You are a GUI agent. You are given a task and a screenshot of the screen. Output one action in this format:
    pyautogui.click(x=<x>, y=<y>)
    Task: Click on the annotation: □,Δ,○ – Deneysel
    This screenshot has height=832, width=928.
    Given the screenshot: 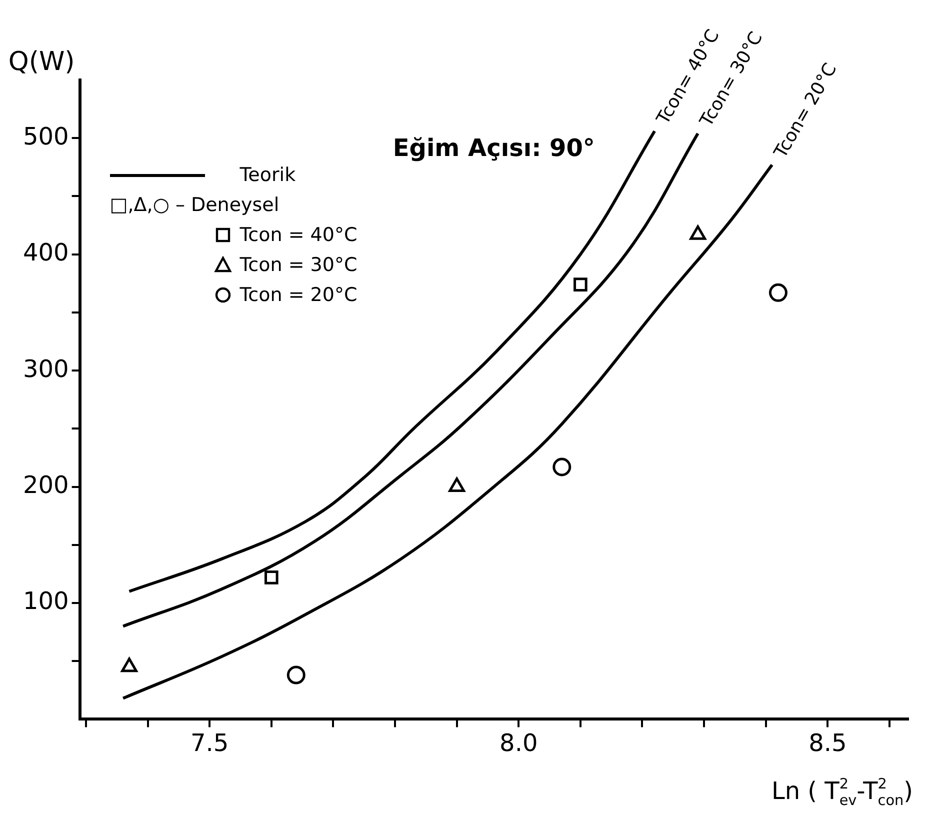 What is the action you would take?
    pyautogui.click(x=195, y=205)
    